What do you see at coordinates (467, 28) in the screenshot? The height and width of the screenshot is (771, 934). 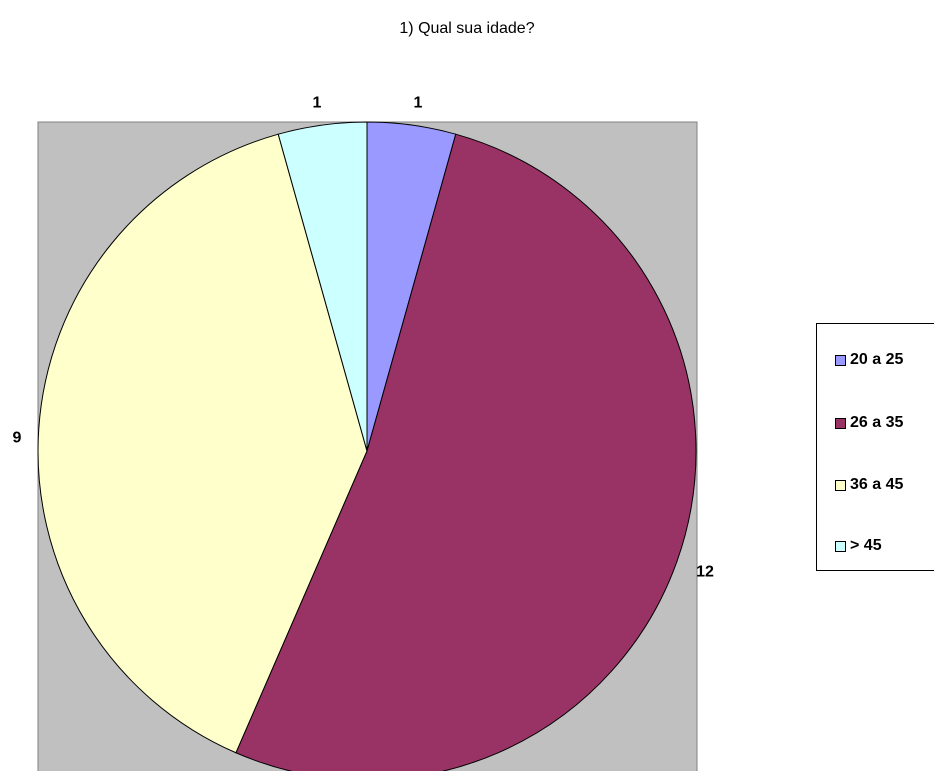 I see `chart-title: 1) Qual sua idade?` at bounding box center [467, 28].